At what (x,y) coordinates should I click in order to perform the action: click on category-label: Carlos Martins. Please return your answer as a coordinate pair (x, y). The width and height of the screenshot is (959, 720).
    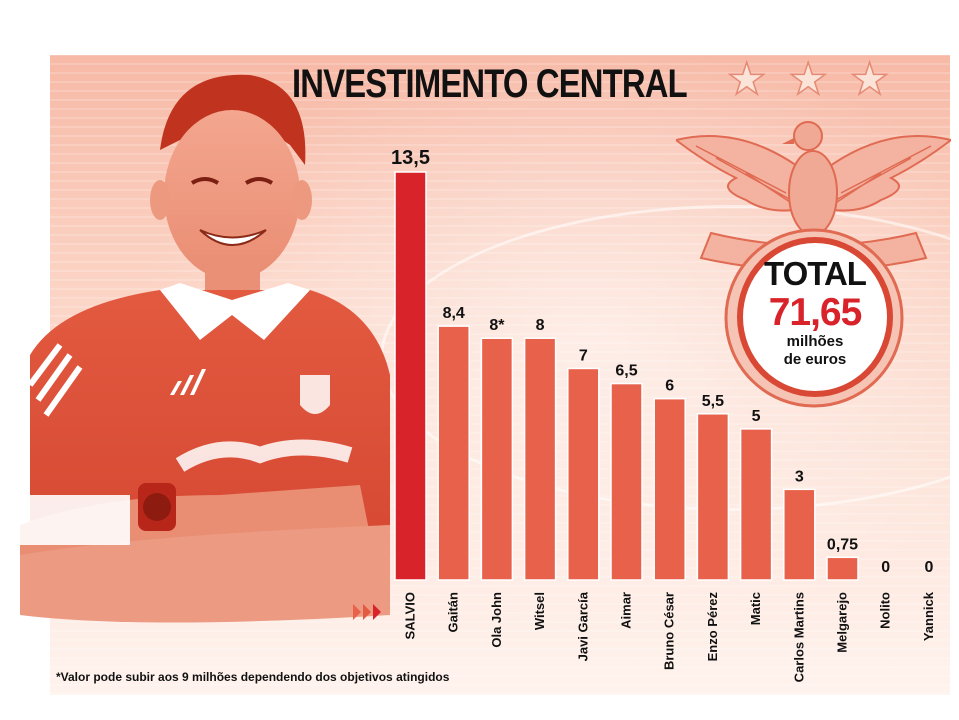
    Looking at the image, I should click on (798, 637).